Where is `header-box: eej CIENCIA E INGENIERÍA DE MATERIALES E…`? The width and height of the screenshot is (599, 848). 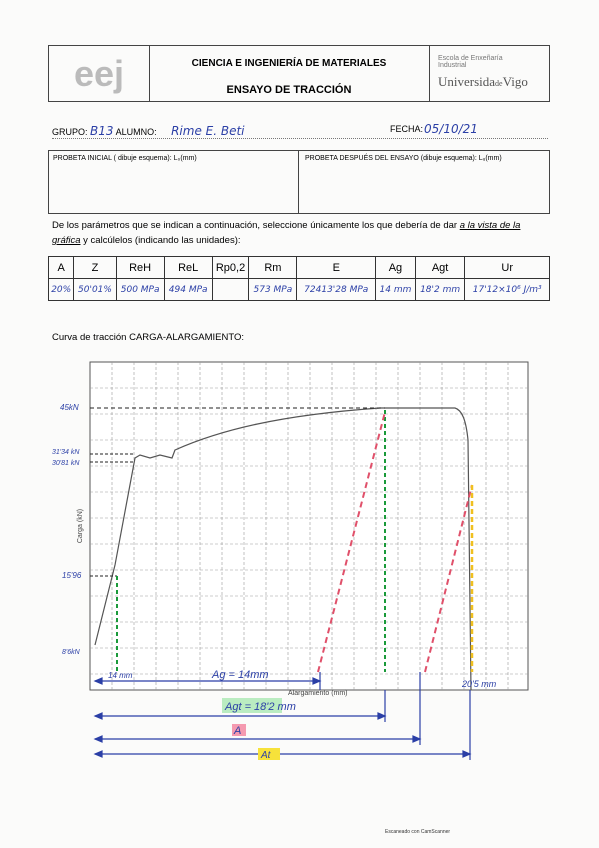
header-box: eej CIENCIA E INGENIERÍA DE MATERIALES E… is located at coordinates (299, 73).